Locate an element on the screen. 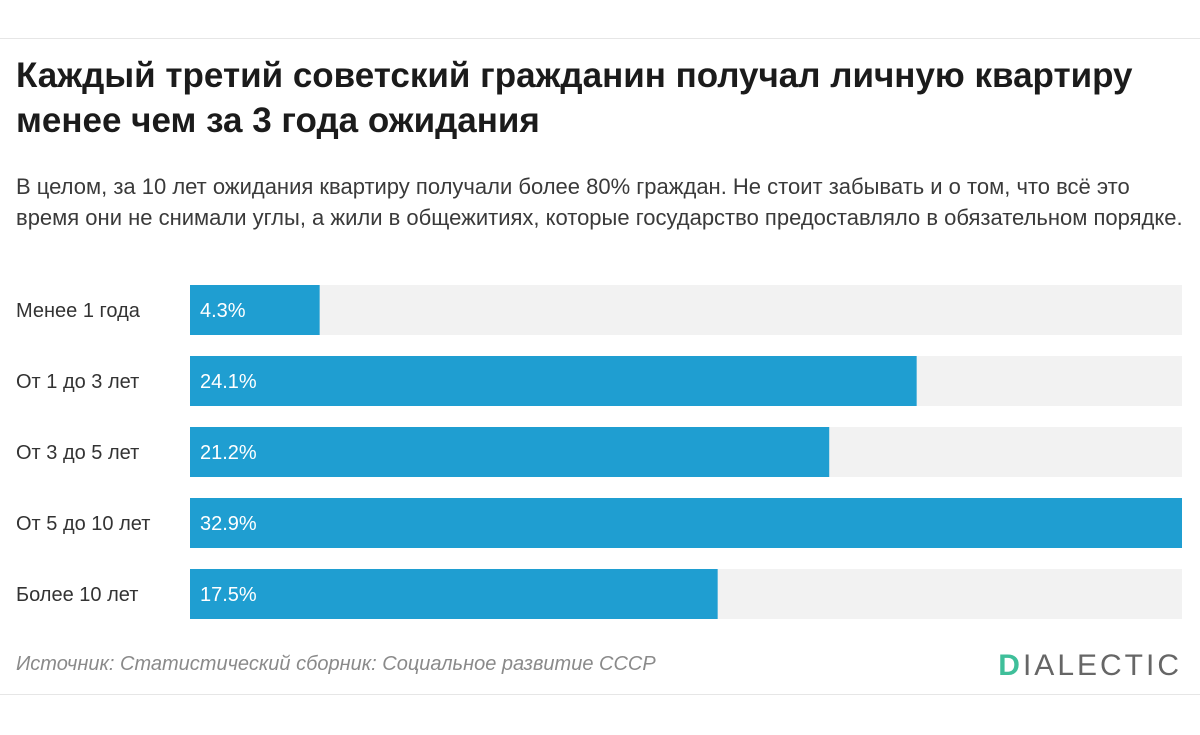 This screenshot has height=735, width=1200. category-label: Более 10 лет is located at coordinates (77, 595).